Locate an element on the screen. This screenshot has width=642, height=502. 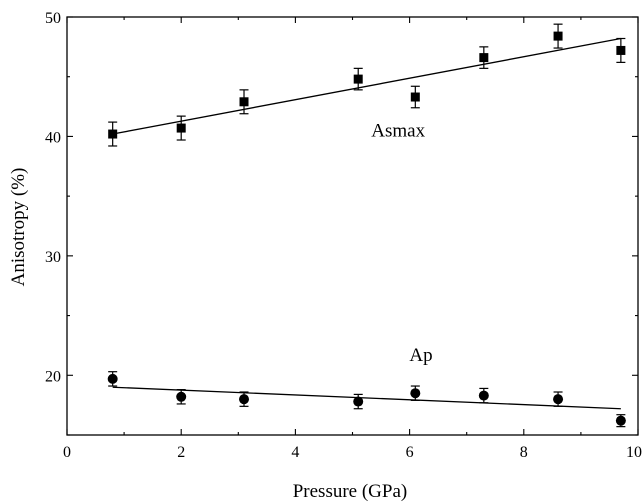
x-tick-label: 8 is located at coordinates (524, 452).